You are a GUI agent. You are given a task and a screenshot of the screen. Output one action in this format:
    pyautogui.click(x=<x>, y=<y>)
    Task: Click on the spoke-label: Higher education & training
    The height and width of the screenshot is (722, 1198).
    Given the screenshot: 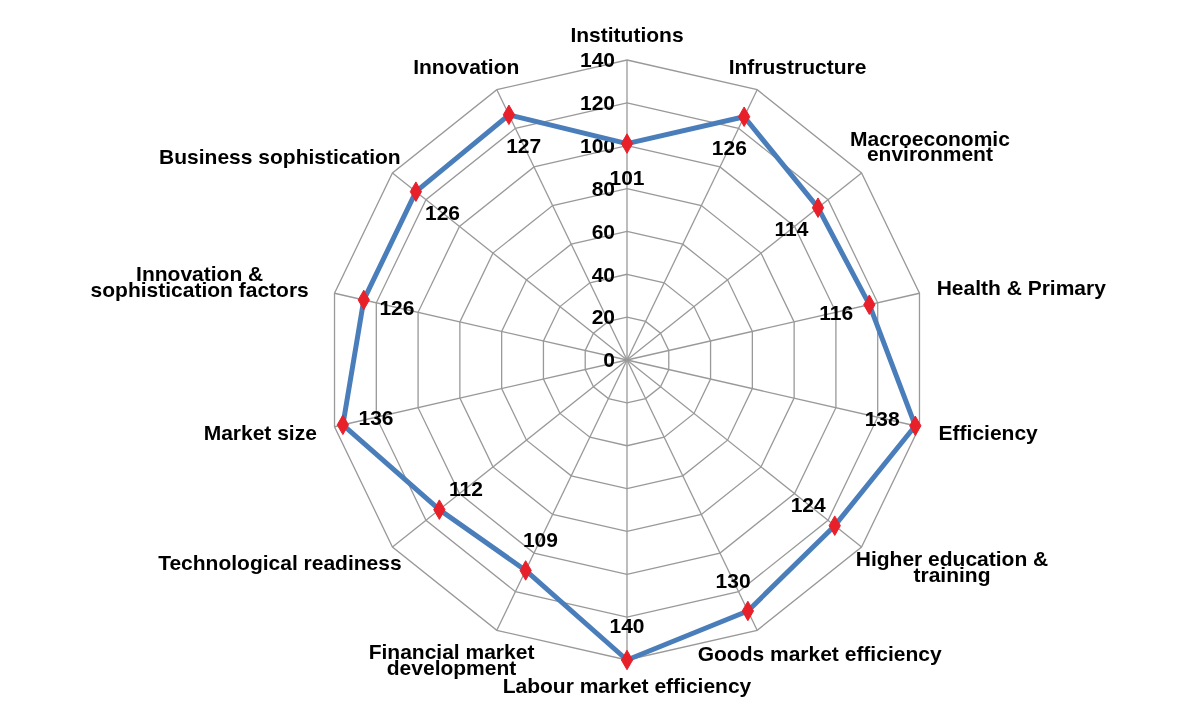 What is the action you would take?
    pyautogui.click(x=952, y=566)
    